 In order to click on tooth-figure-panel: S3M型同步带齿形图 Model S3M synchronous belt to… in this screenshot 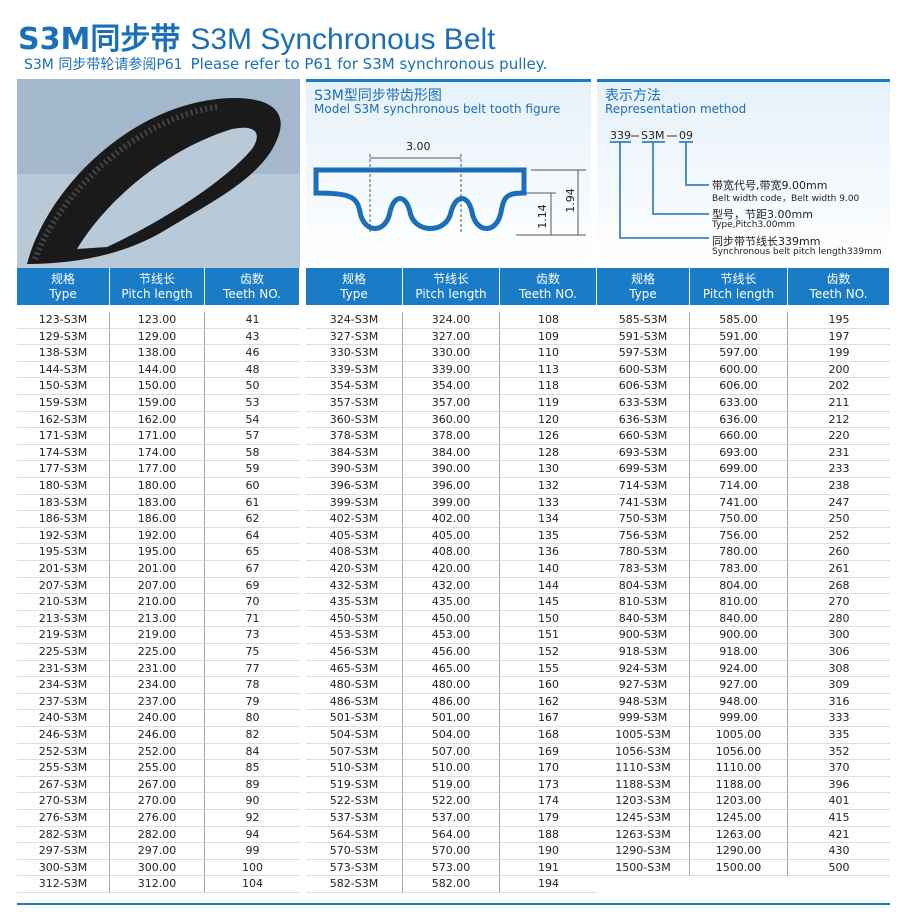, I will do `click(448, 174)`.